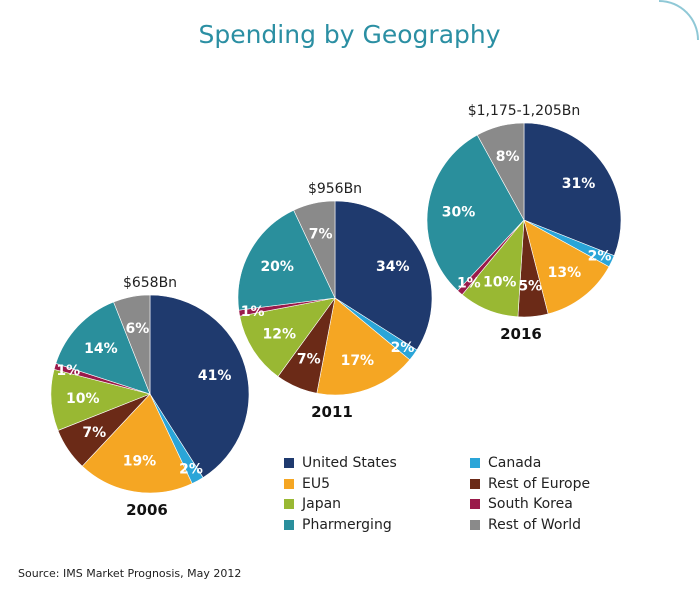 The image size is (699, 589). Describe the element at coordinates (322, 504) in the screenshot. I see `legend-label: Japan` at that location.